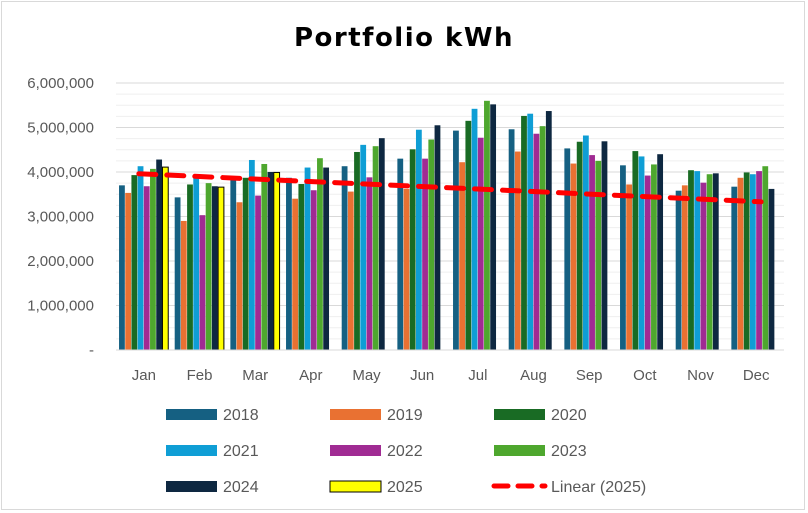 This screenshot has height=513, width=808. Describe the element at coordinates (585, 242) in the screenshot. I see `bar-2021-sep` at that location.